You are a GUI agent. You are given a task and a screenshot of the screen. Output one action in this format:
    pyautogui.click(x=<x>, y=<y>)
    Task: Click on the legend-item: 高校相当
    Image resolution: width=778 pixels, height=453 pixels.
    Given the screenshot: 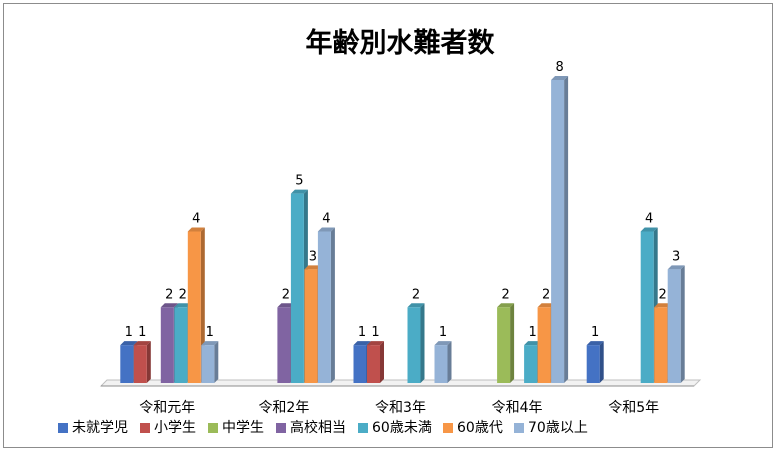 What is the action you would take?
    pyautogui.click(x=311, y=427)
    